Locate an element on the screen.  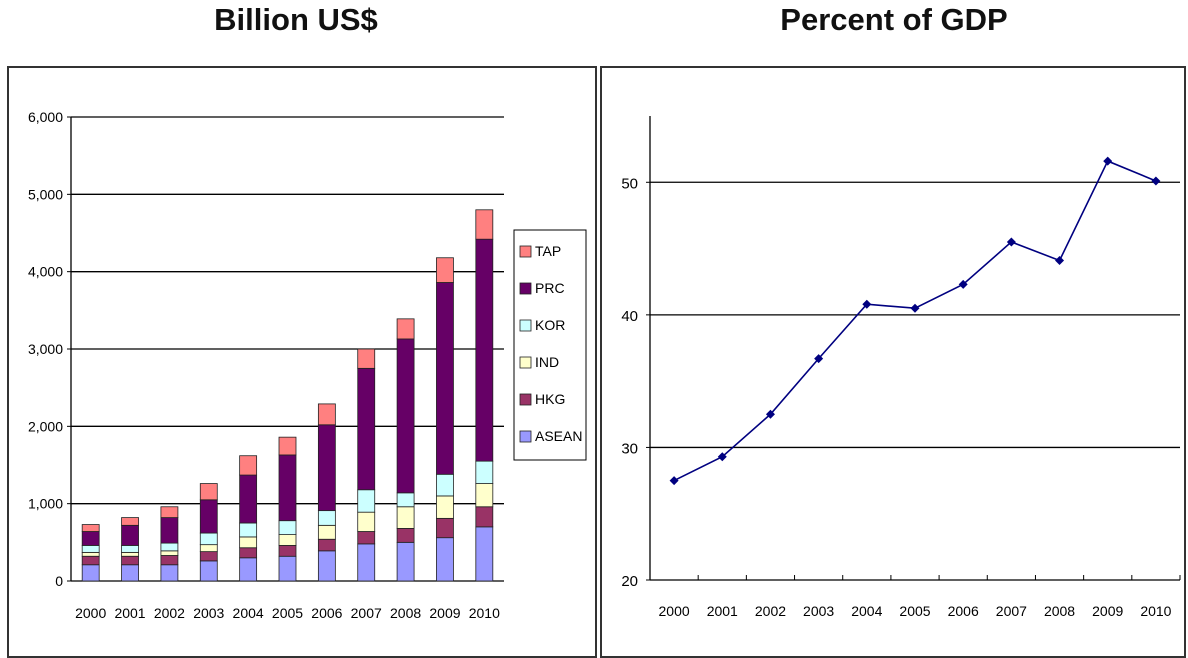
legend-label-tap: TAP is located at coordinates (548, 251).